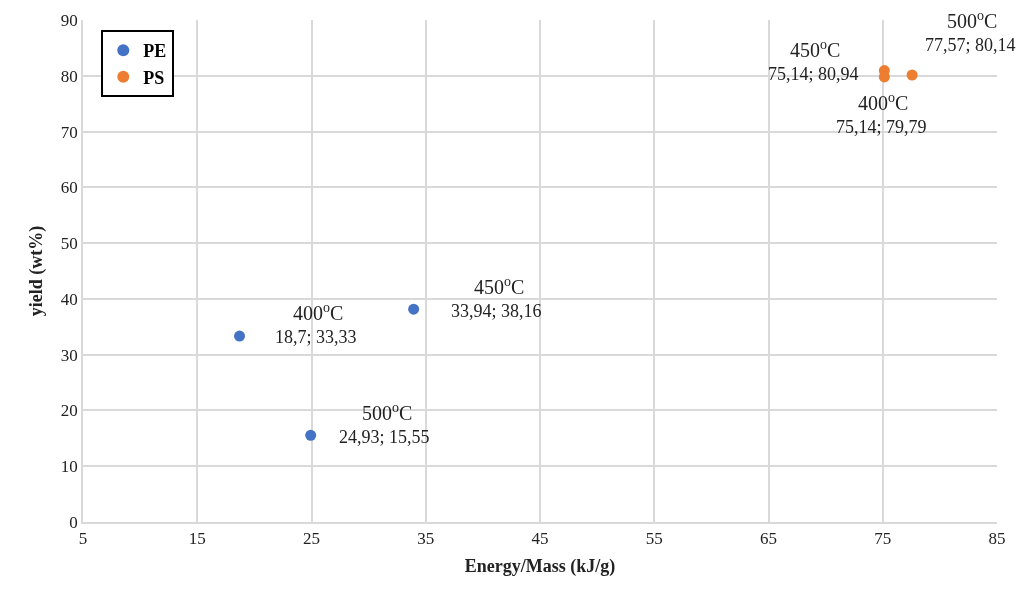 The image size is (1032, 602). What do you see at coordinates (813, 74) in the screenshot?
I see `data-label: 75,14; 80,94` at bounding box center [813, 74].